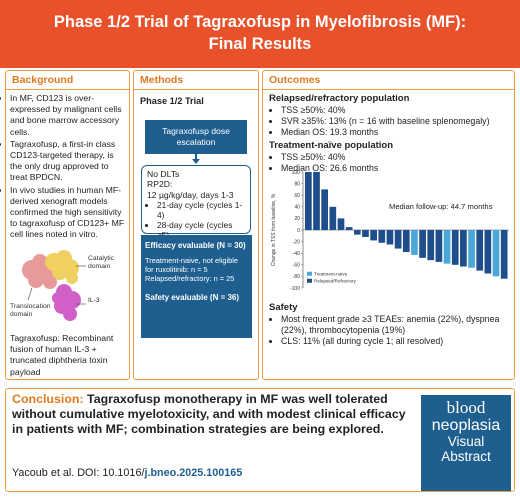  I want to click on logo-neoplasia: neoplasia, so click(466, 425).